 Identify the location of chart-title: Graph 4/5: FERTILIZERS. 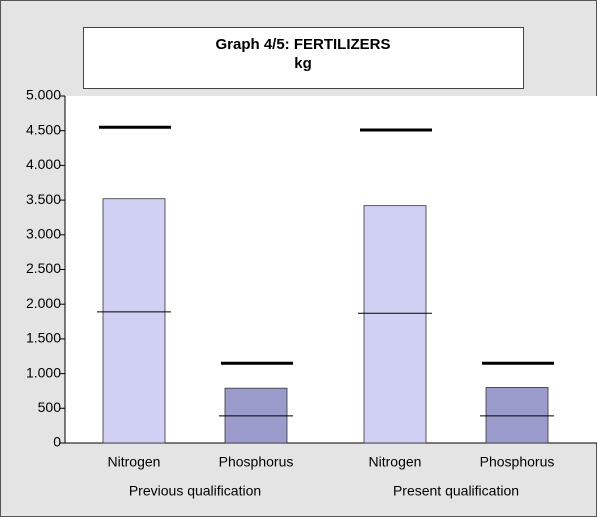
(302, 44).